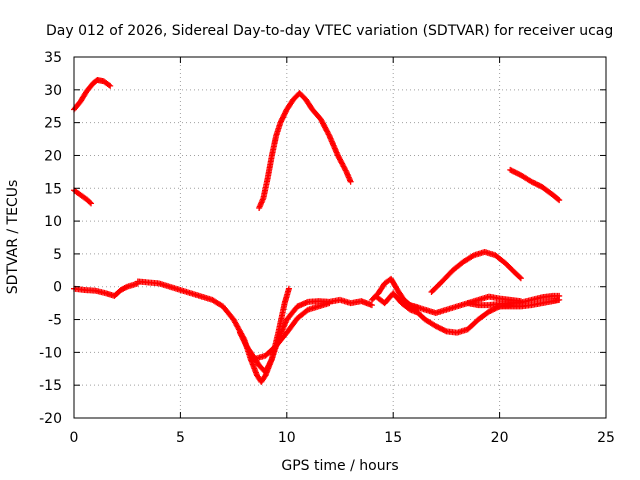 This screenshot has width=640, height=480. What do you see at coordinates (50, 353) in the screenshot?
I see `y-tick-label: -10` at bounding box center [50, 353].